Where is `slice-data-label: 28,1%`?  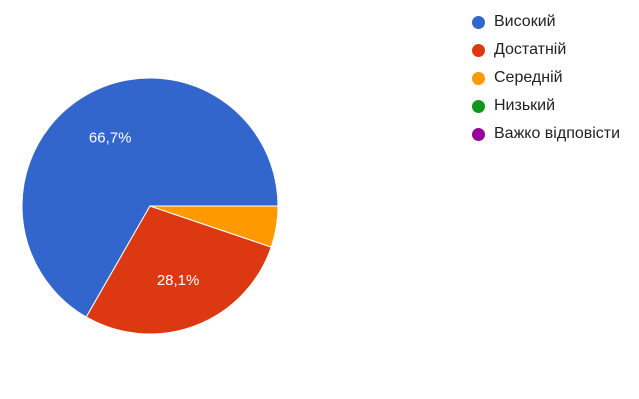
slice-data-label: 28,1% is located at coordinates (178, 280).